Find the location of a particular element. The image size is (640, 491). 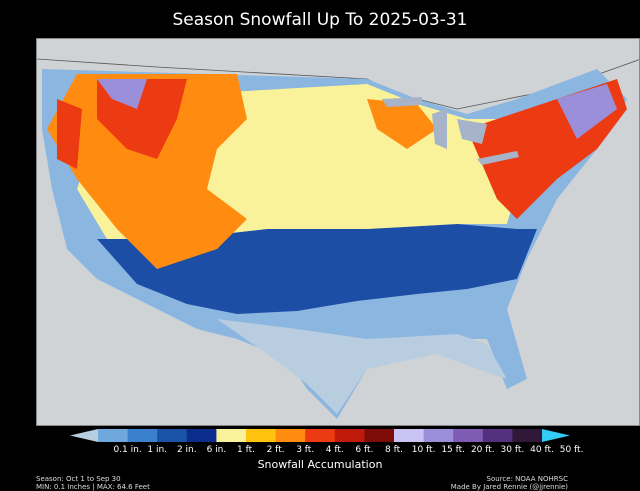

colorbar-tick-label: 4 ft. is located at coordinates (334, 450).